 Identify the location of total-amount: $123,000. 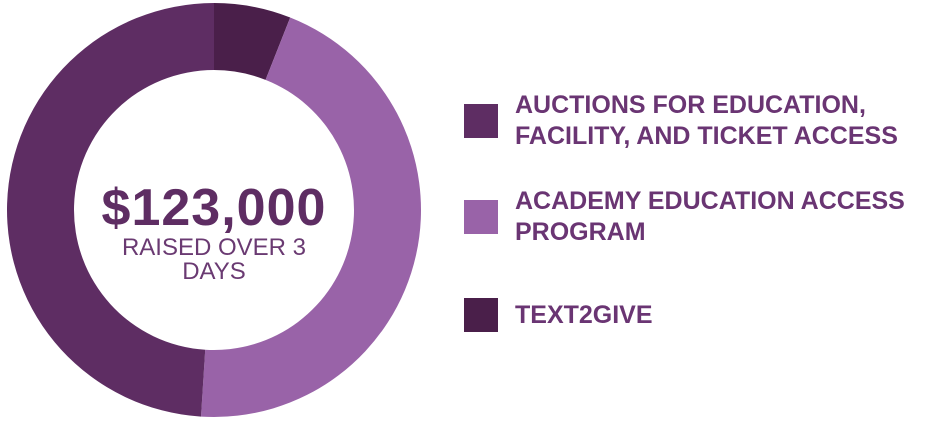
(214, 208).